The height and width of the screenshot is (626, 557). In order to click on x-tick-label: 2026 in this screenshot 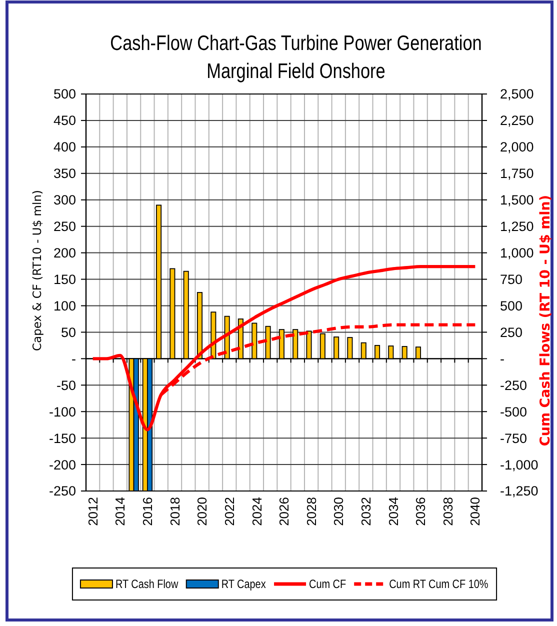, I will do `click(284, 511)`.